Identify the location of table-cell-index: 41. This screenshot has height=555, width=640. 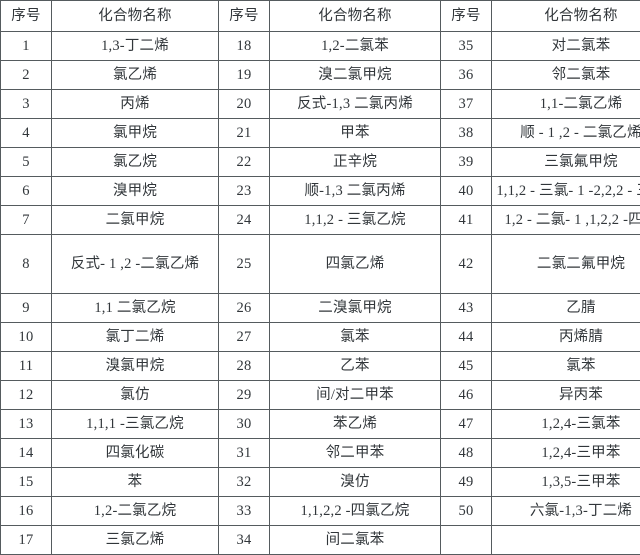
(466, 220).